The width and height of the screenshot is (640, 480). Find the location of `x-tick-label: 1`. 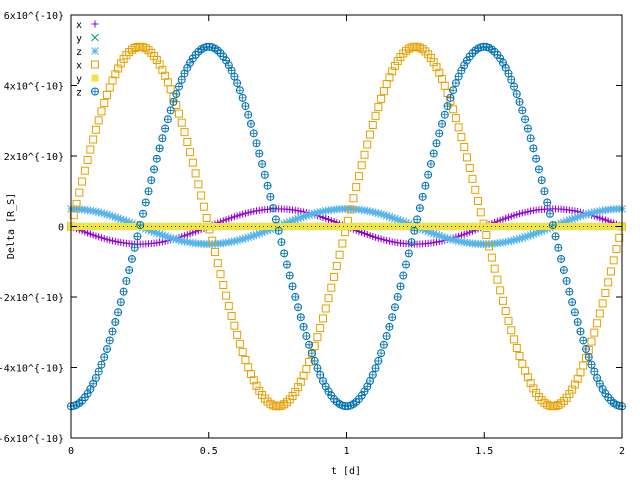

x-tick-label: 1 is located at coordinates (346, 451).